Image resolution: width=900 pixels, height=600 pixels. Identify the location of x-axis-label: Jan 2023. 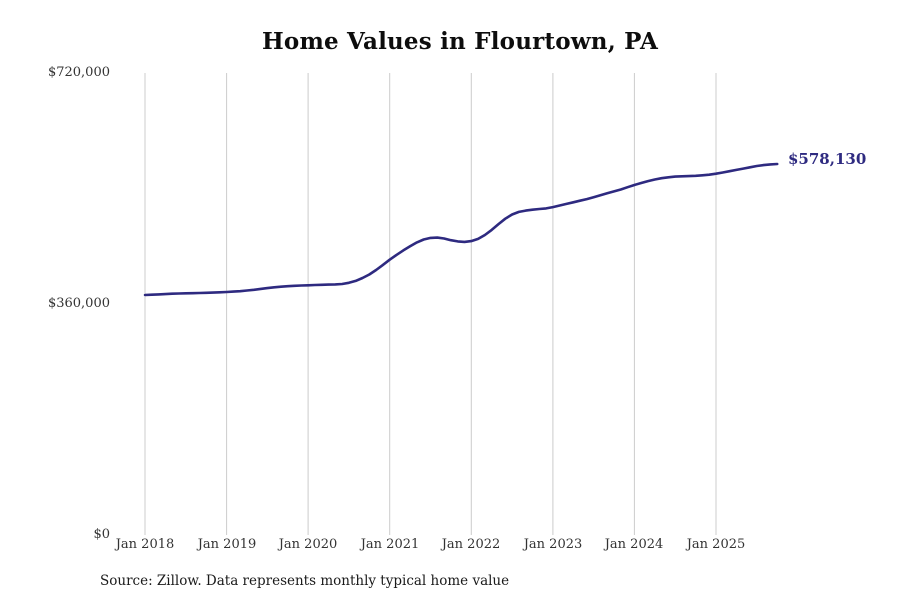
(553, 544).